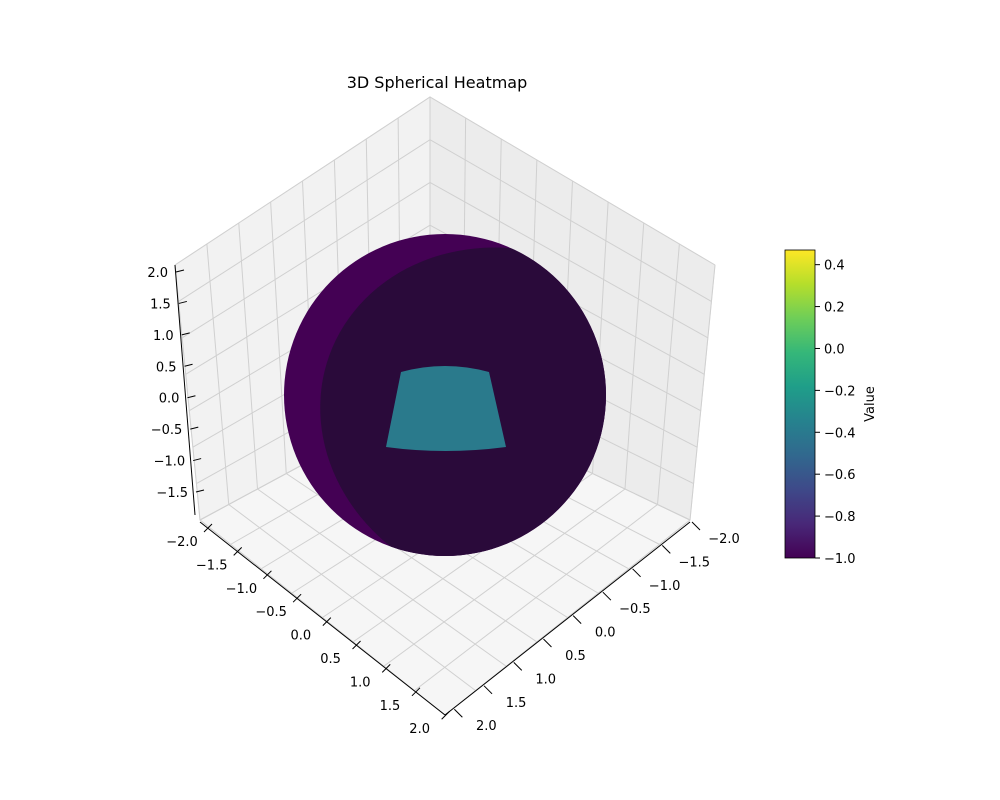 The width and height of the screenshot is (1000, 800). I want to click on z-tick-label: 1.0, so click(163, 336).